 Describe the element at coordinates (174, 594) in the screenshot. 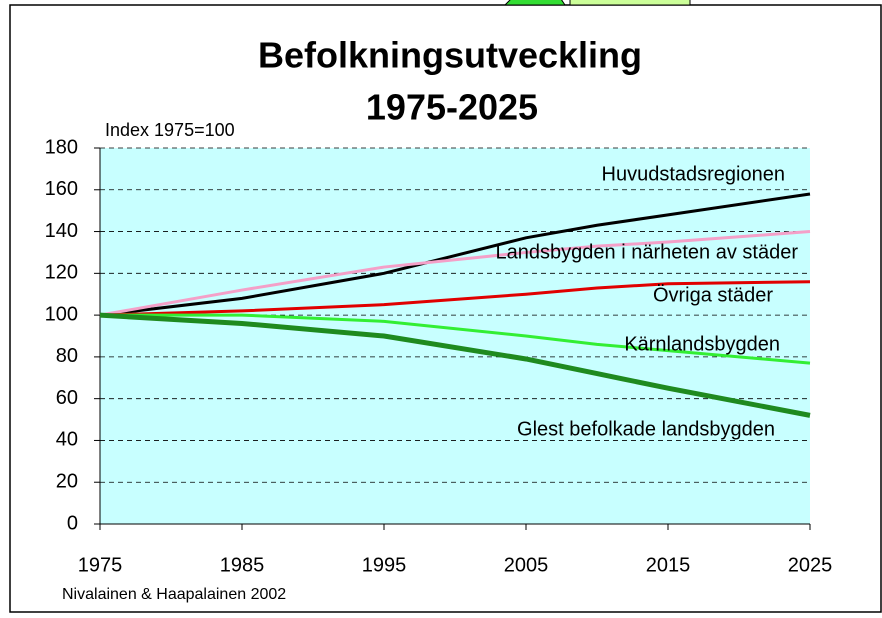

I see `source: Nivalainen & Haapalainen 2002` at that location.